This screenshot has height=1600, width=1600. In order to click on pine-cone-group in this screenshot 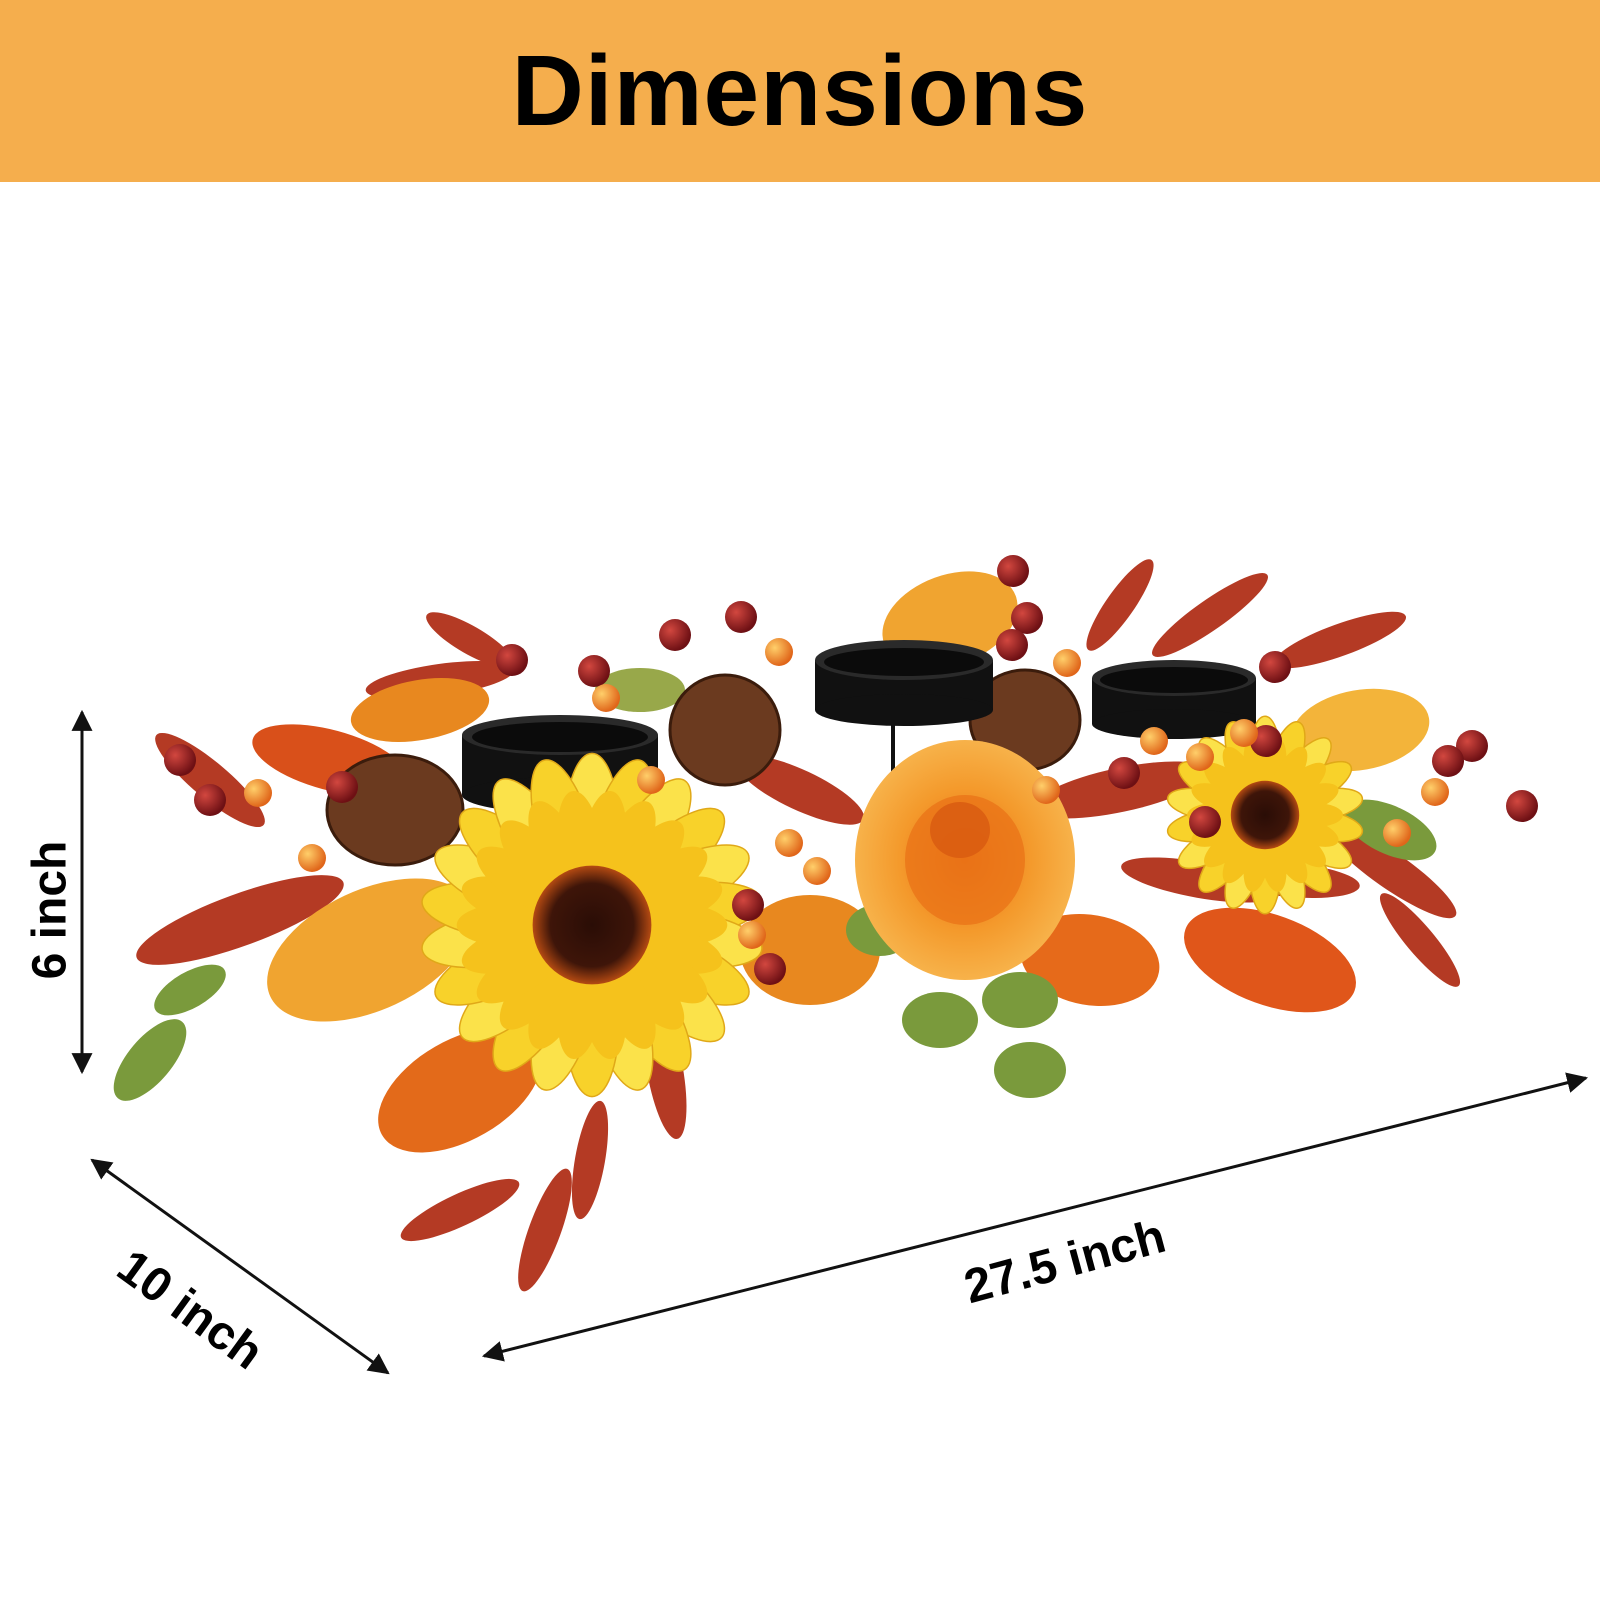, I will do `click(703, 767)`.